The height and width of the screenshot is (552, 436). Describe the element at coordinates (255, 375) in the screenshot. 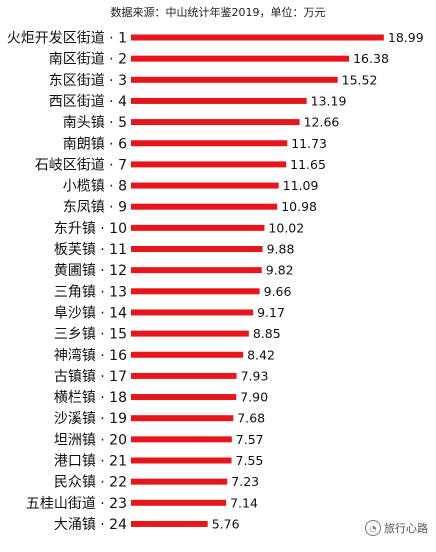

I see `value-label: 7.93` at that location.